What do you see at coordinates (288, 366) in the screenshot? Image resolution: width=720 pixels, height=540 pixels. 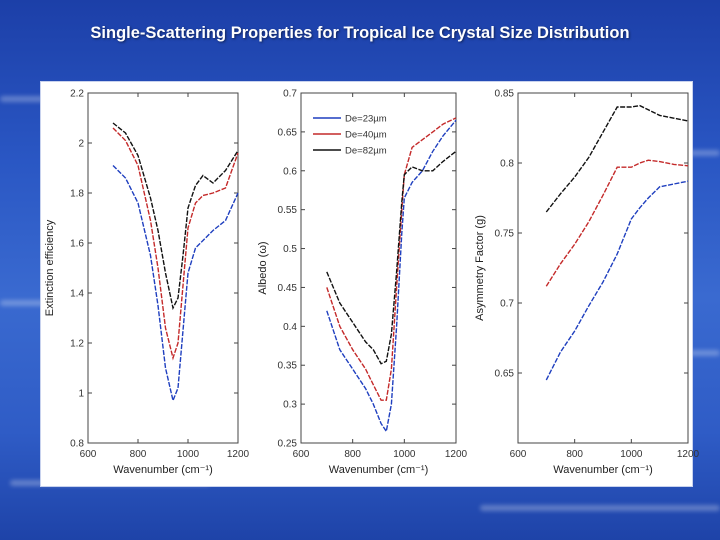 I see `y-tick-label: 0.35` at bounding box center [288, 366].